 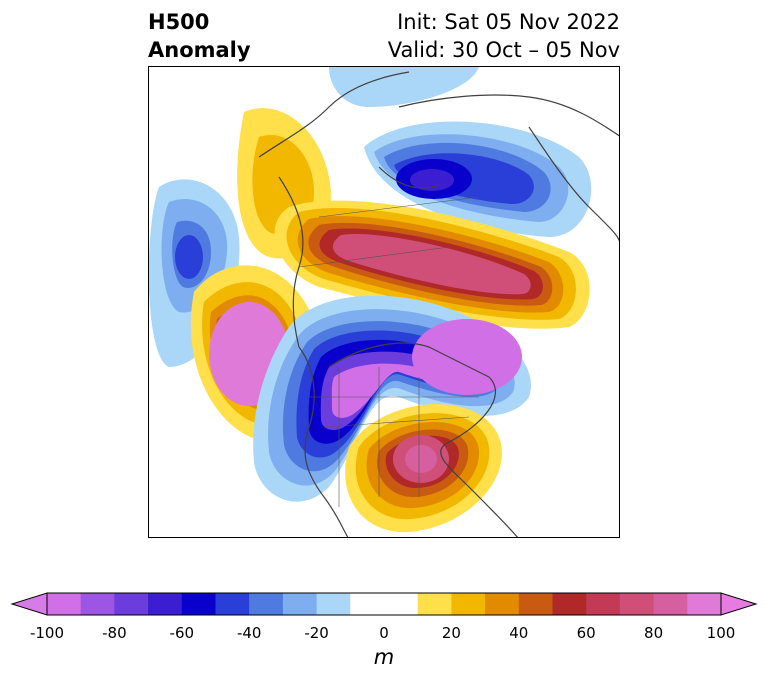 What do you see at coordinates (423, 468) in the screenshot?
I see `anomaly-eastern-us-positive` at bounding box center [423, 468].